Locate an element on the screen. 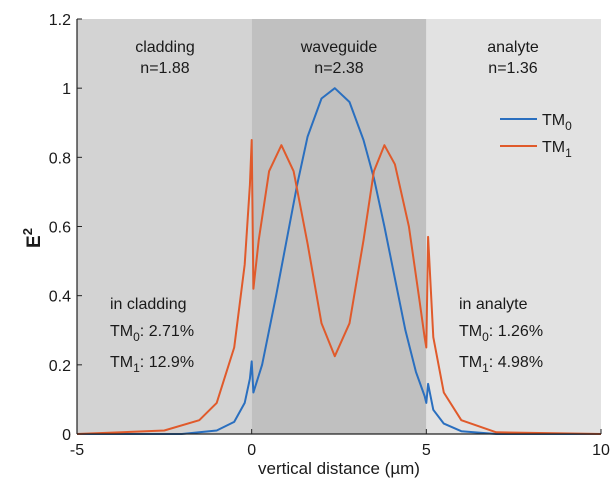  y-tick-label: 0.2 is located at coordinates (60, 366).